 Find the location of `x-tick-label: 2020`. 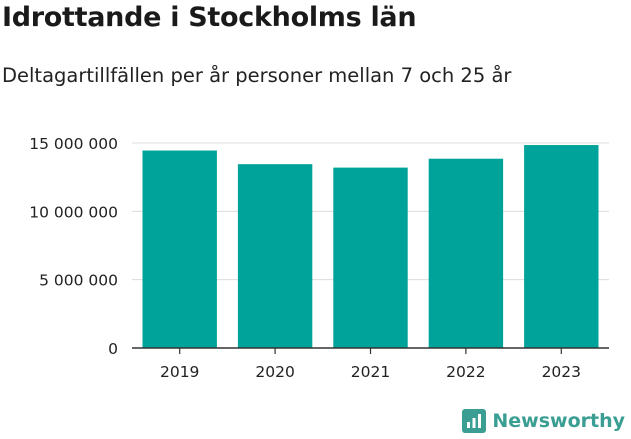

x-tick-label: 2020 is located at coordinates (274, 372).